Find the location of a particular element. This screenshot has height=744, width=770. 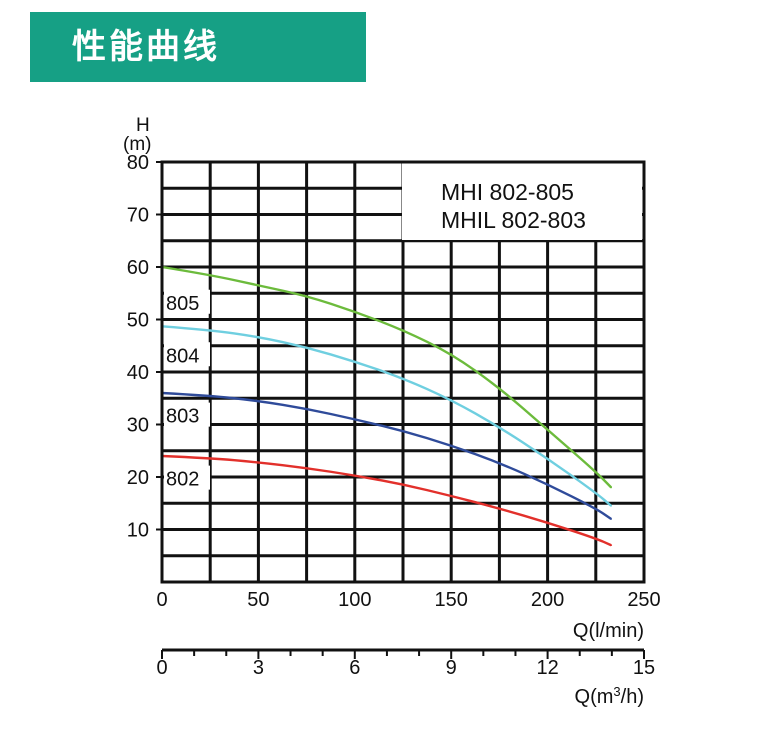

y-axis-unit-top: H is located at coordinates (143, 125).